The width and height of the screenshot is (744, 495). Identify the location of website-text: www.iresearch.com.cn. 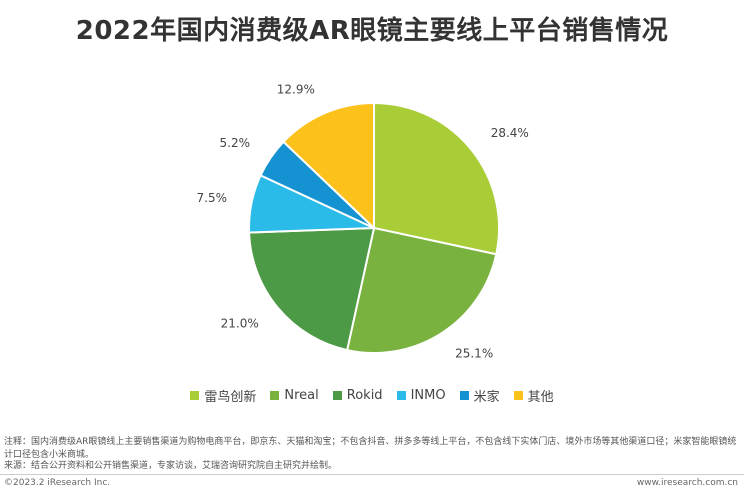
(687, 483).